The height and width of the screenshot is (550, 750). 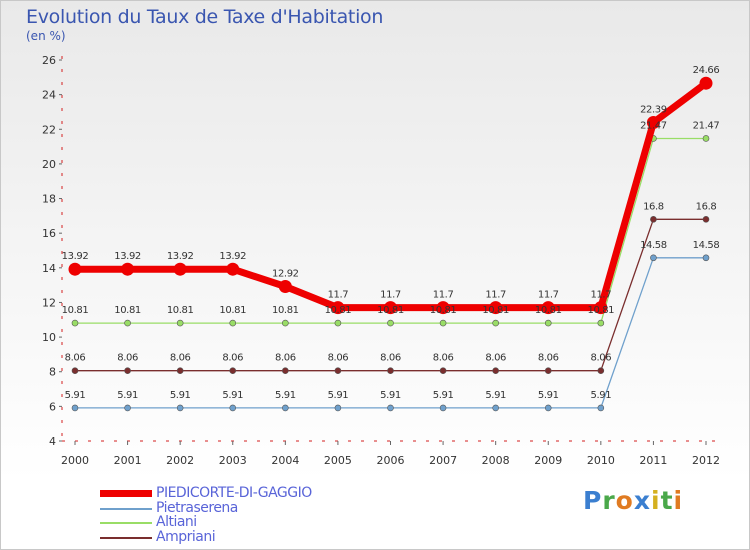 I want to click on data-label-pietraserena-2008: 5.91, so click(x=495, y=395).